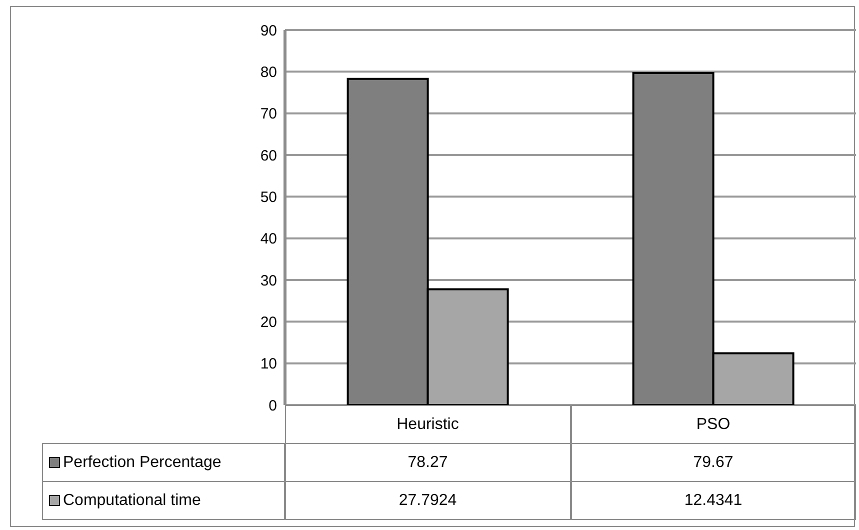 Image resolution: width=859 pixels, height=530 pixels. I want to click on data-label: 12.4341, so click(713, 500).